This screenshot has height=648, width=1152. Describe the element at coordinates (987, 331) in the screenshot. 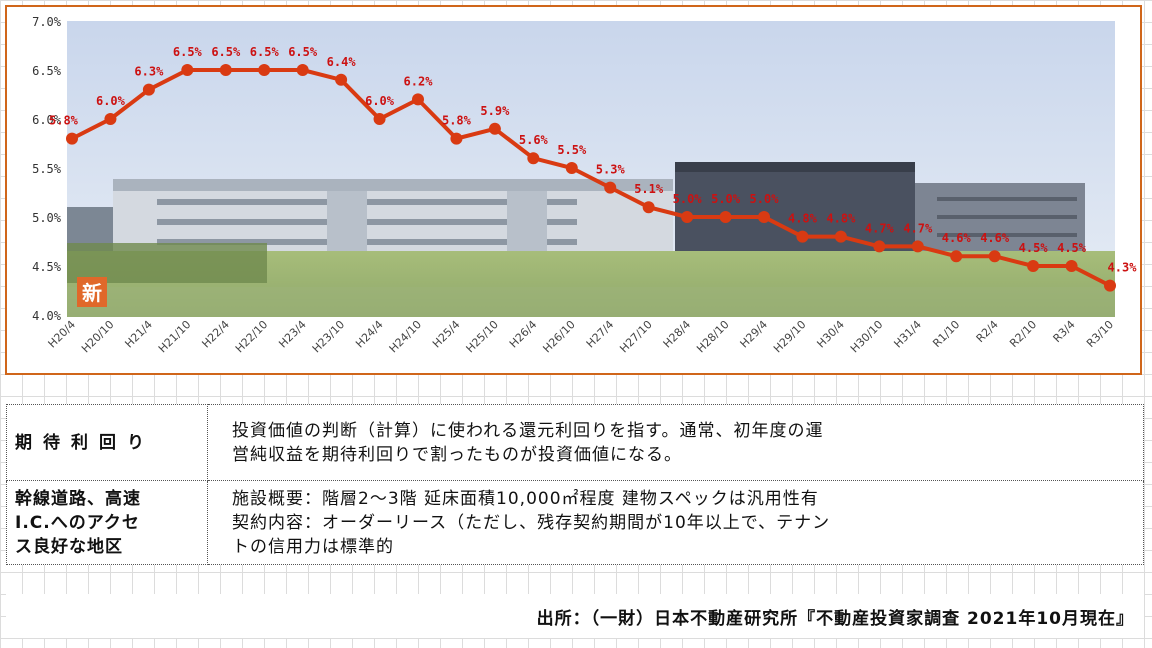

I see `x-tick-label: R2/4` at that location.